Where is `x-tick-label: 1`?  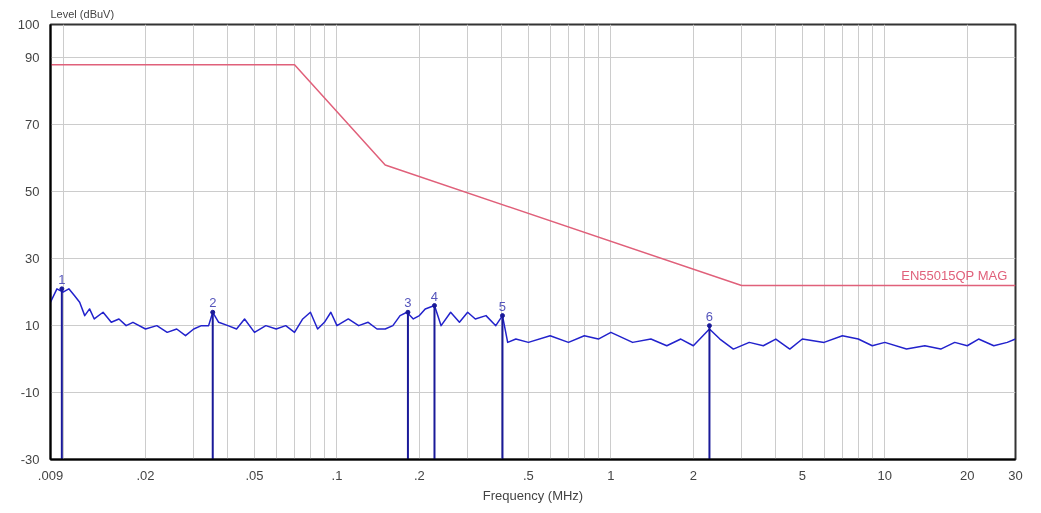
x-tick-label: 1 is located at coordinates (611, 475).